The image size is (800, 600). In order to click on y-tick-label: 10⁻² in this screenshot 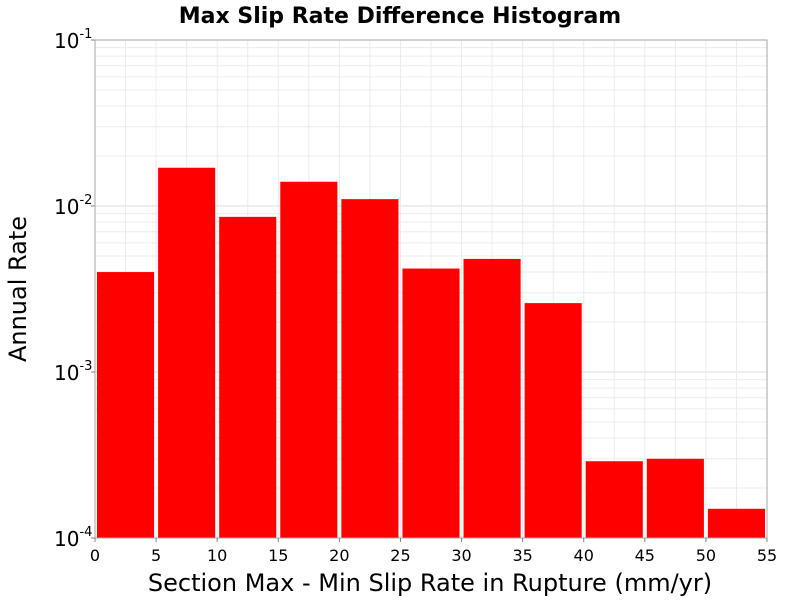, I will do `click(73, 206)`.